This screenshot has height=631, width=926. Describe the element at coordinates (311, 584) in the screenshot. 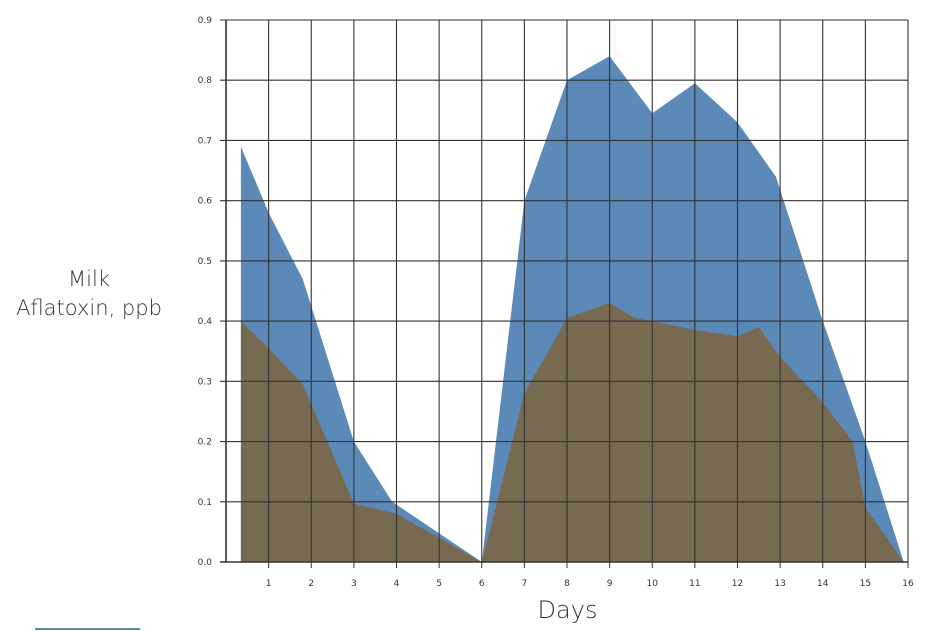

I see `x-tick-label: 2` at that location.